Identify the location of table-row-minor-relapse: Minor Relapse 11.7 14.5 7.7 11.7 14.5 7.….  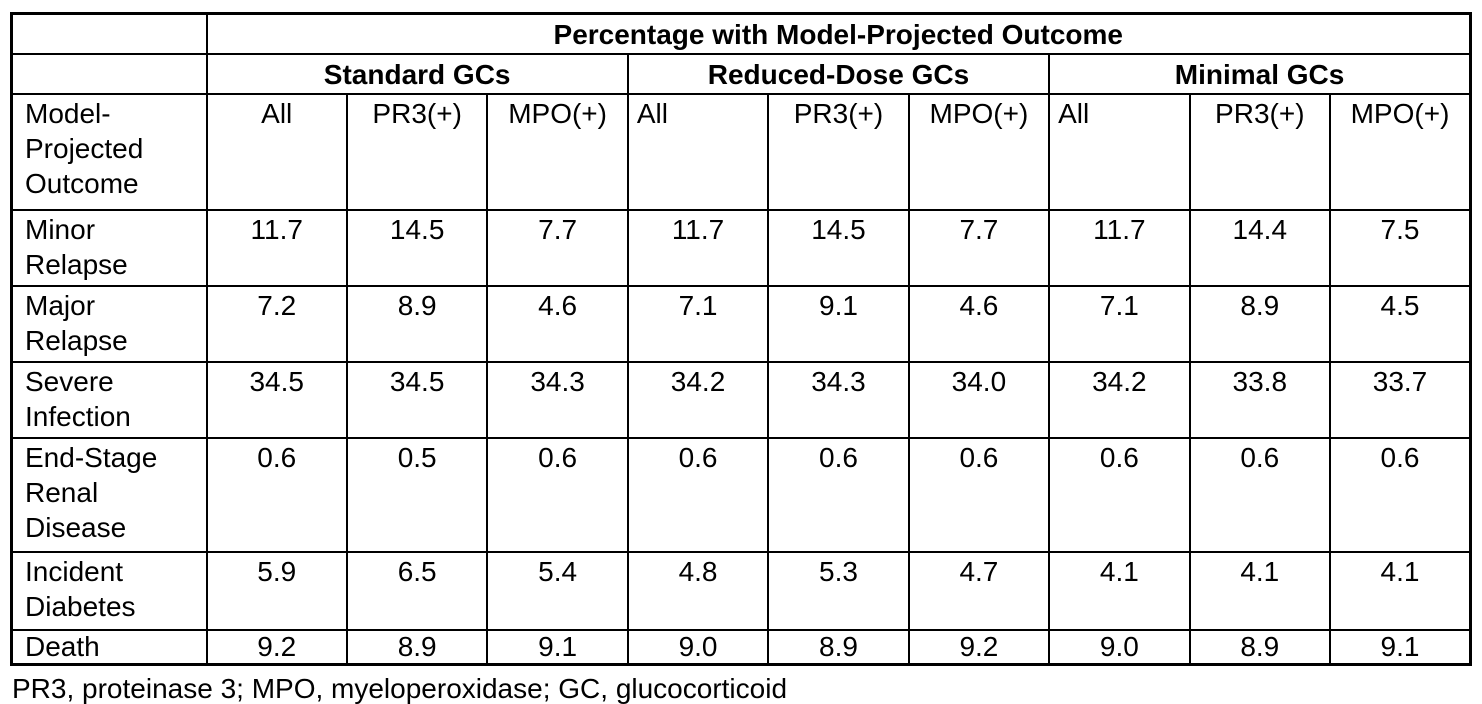
(741, 248).